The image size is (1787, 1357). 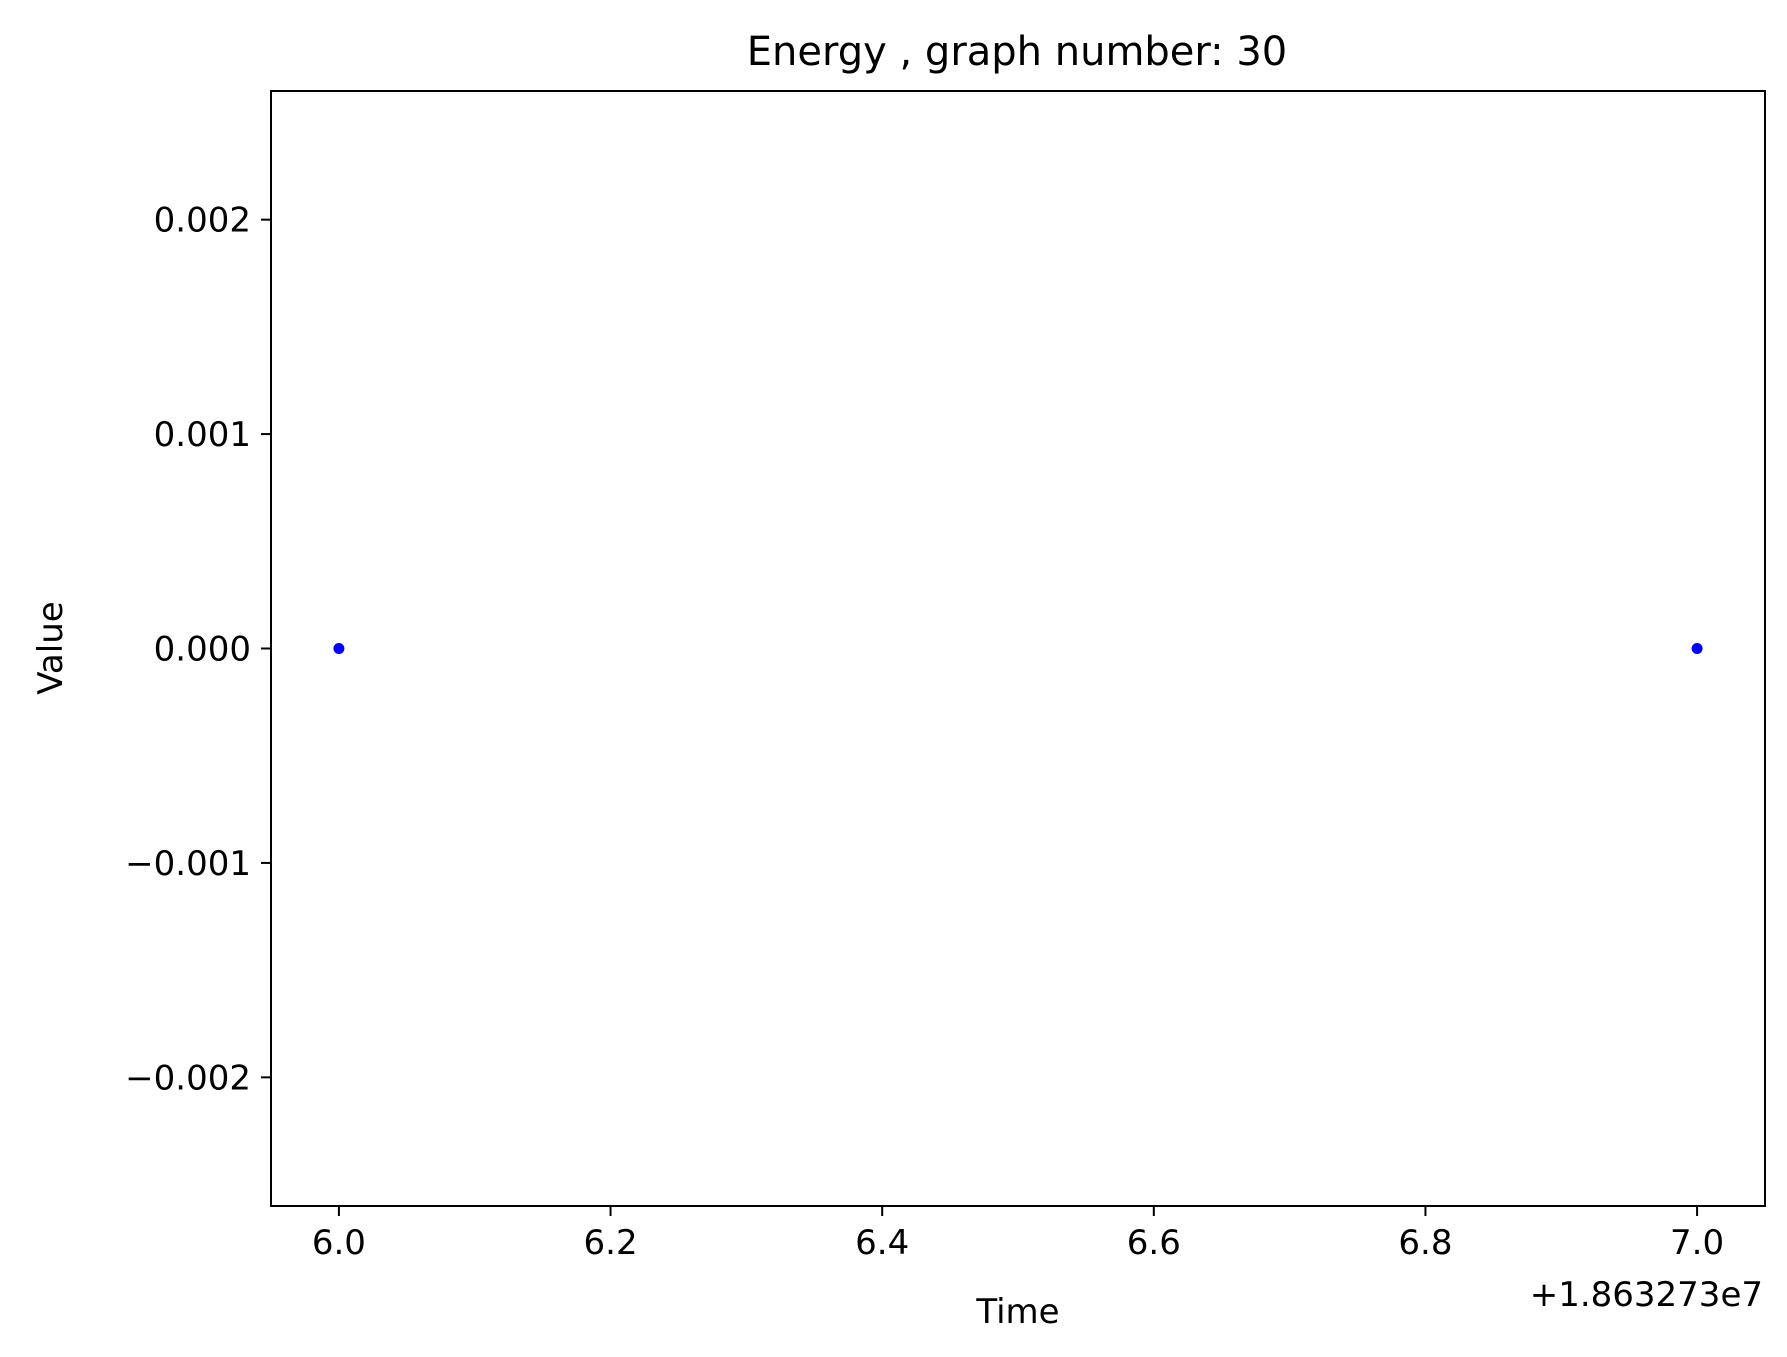 I want to click on x-offset-label: +1.863273e7, so click(x=1646, y=1295).